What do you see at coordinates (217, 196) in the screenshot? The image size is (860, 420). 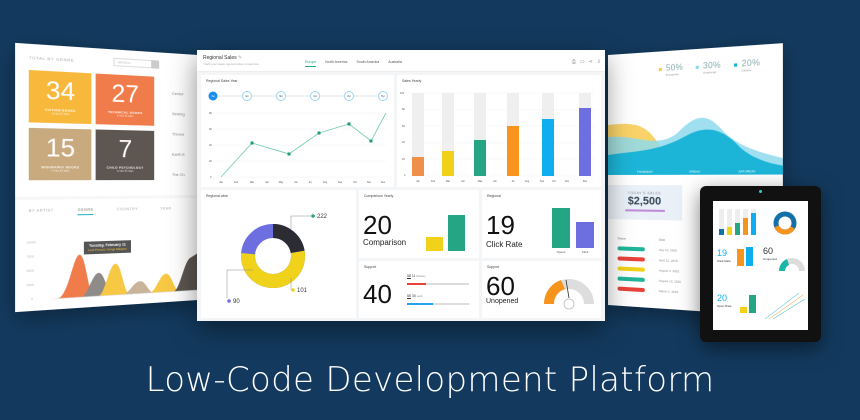 I see `card-title: Regional-wise` at bounding box center [217, 196].